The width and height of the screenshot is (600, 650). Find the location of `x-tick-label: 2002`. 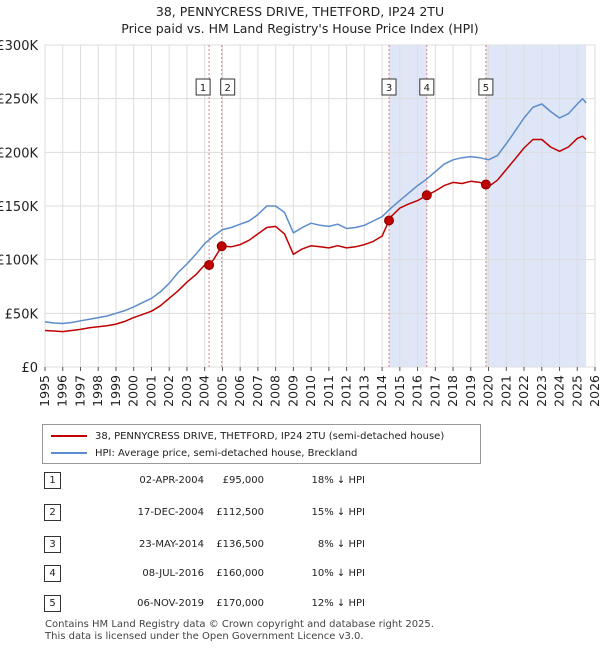

x-tick-label: 2002 is located at coordinates (168, 391).